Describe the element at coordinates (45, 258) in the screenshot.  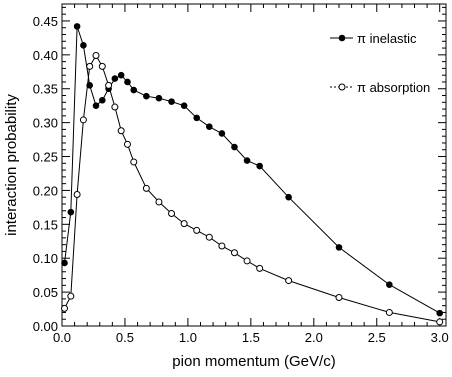
I see `y-tick-label: 0.10` at that location.